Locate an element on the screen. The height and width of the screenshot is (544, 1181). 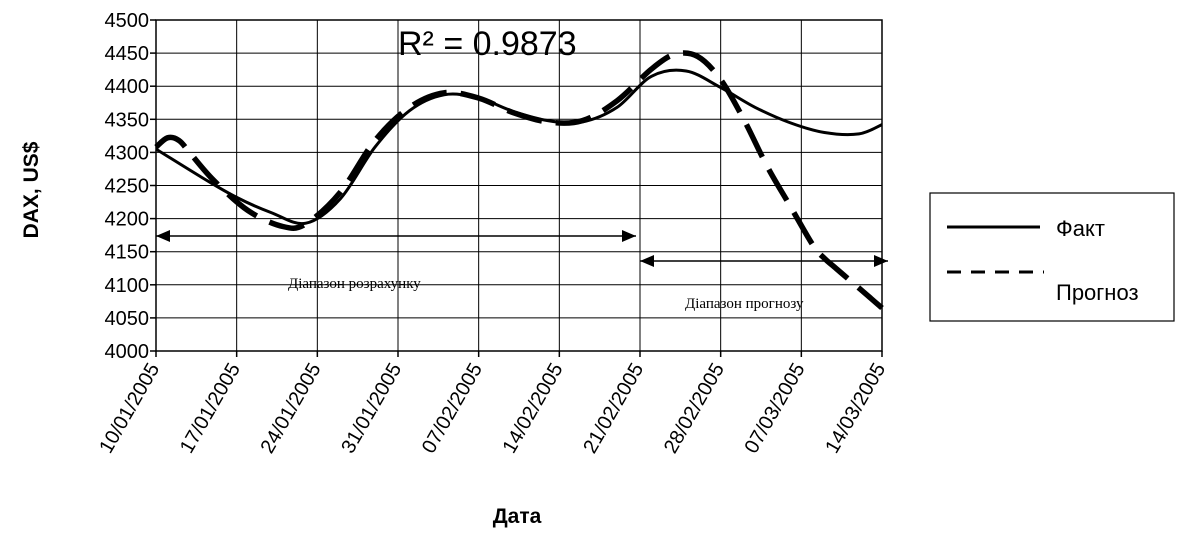
x-tick-label: 17/01/2005 is located at coordinates (210, 409).